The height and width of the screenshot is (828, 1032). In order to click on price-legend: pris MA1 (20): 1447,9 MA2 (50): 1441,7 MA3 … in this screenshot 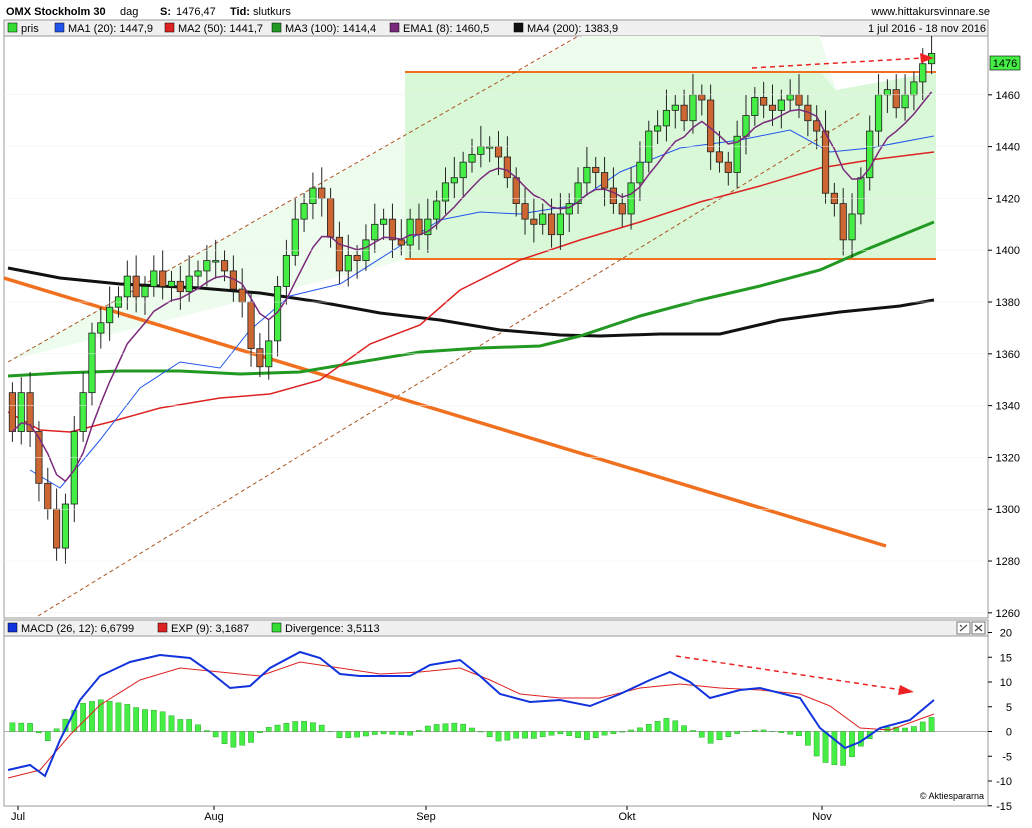, I will do `click(312, 28)`.